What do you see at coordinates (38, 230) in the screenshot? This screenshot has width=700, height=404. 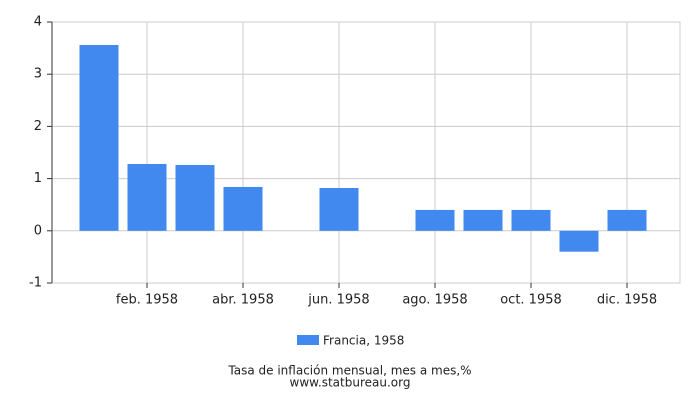 I see `y-tick-label: 0` at bounding box center [38, 230].